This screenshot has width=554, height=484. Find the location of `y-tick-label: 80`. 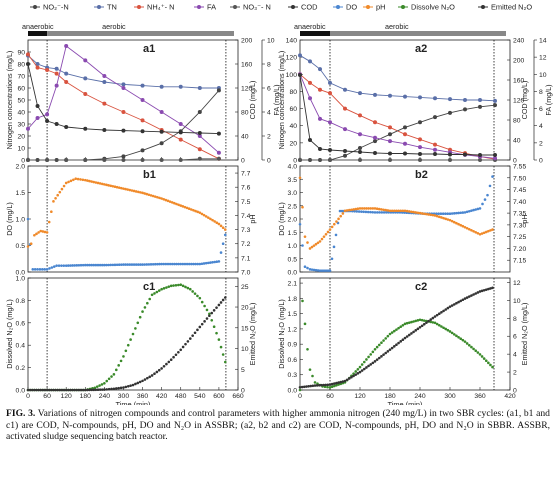

y-tick-label: 80 is located at coordinates (21, 65).